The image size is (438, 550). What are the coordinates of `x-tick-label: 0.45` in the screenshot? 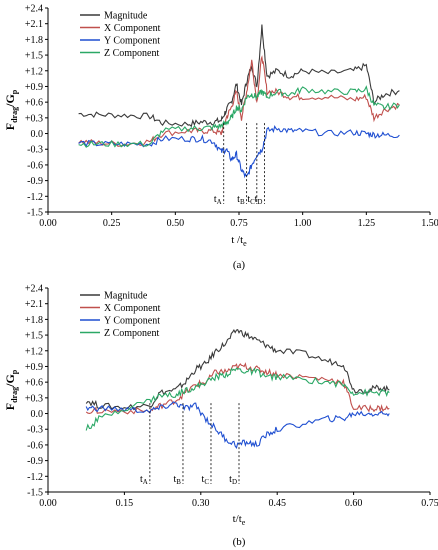 It's located at (277, 503).